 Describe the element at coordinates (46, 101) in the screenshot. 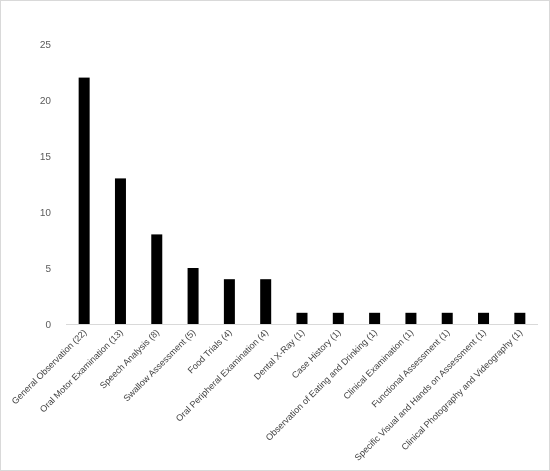

I see `y-tick-label: 20` at that location.